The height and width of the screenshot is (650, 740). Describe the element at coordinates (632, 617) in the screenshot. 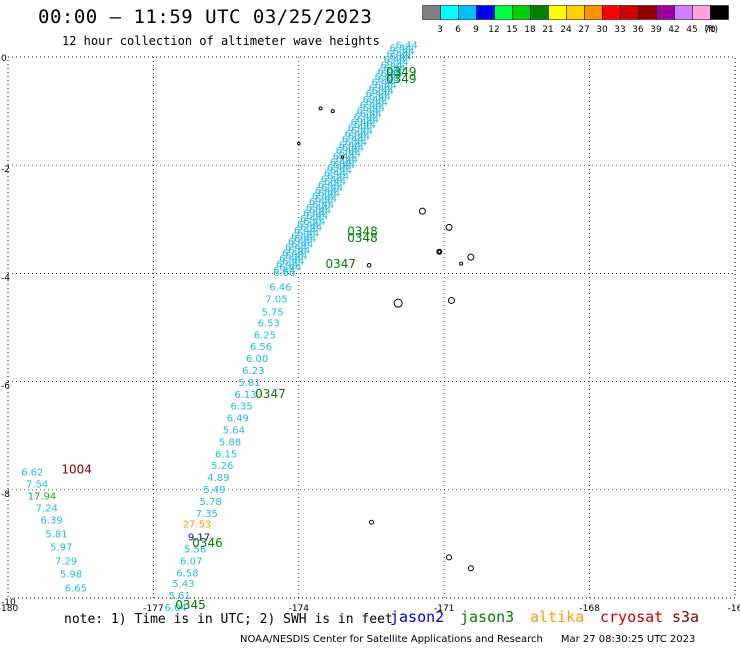

I see `sat-legend-cryosat: cryosat` at that location.